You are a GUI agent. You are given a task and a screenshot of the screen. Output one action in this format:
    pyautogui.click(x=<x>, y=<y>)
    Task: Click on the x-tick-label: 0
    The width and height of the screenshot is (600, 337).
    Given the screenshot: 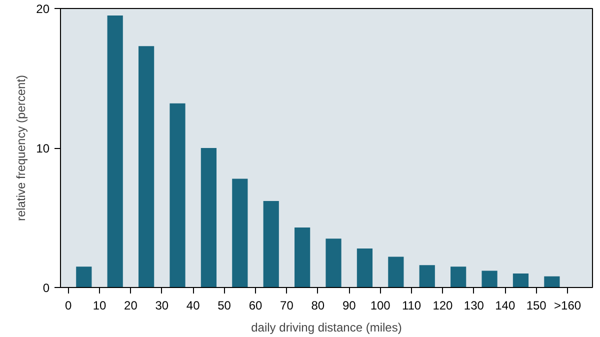 What is the action you would take?
    pyautogui.click(x=68, y=305)
    